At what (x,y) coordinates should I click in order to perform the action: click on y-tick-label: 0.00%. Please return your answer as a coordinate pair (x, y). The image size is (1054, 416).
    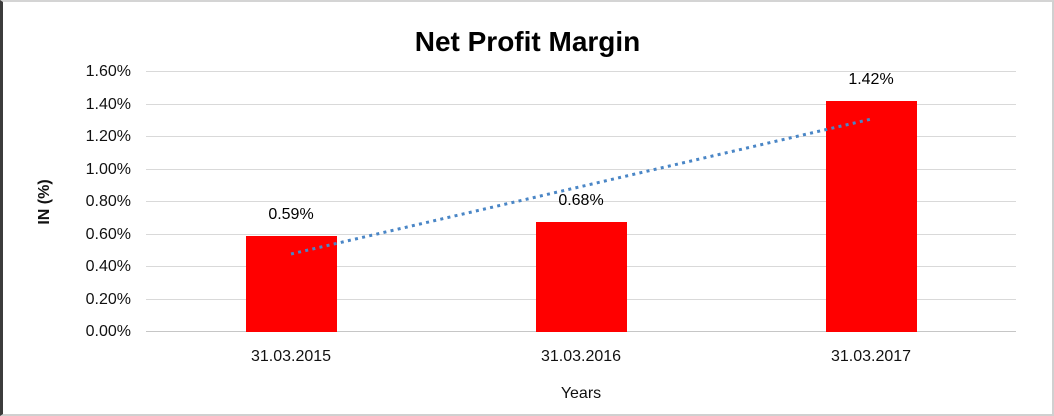
    Looking at the image, I should click on (108, 331).